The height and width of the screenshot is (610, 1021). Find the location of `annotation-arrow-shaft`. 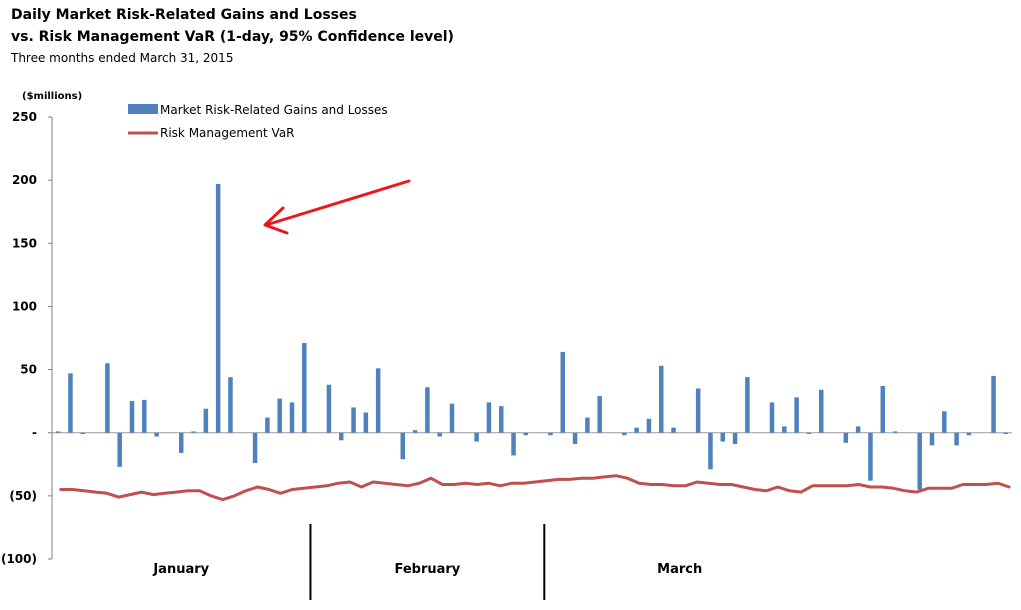

annotation-arrow-shaft is located at coordinates (337, 203).